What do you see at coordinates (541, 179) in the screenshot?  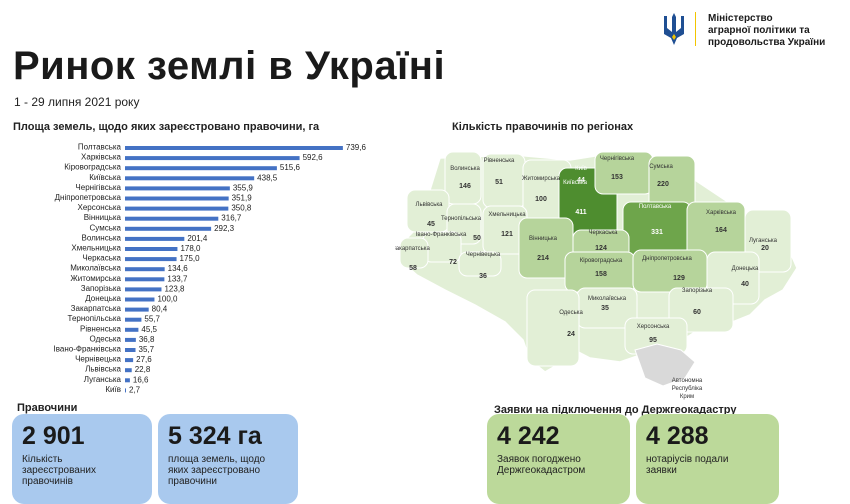 I see `map-region-name: Житомирська` at bounding box center [541, 179].